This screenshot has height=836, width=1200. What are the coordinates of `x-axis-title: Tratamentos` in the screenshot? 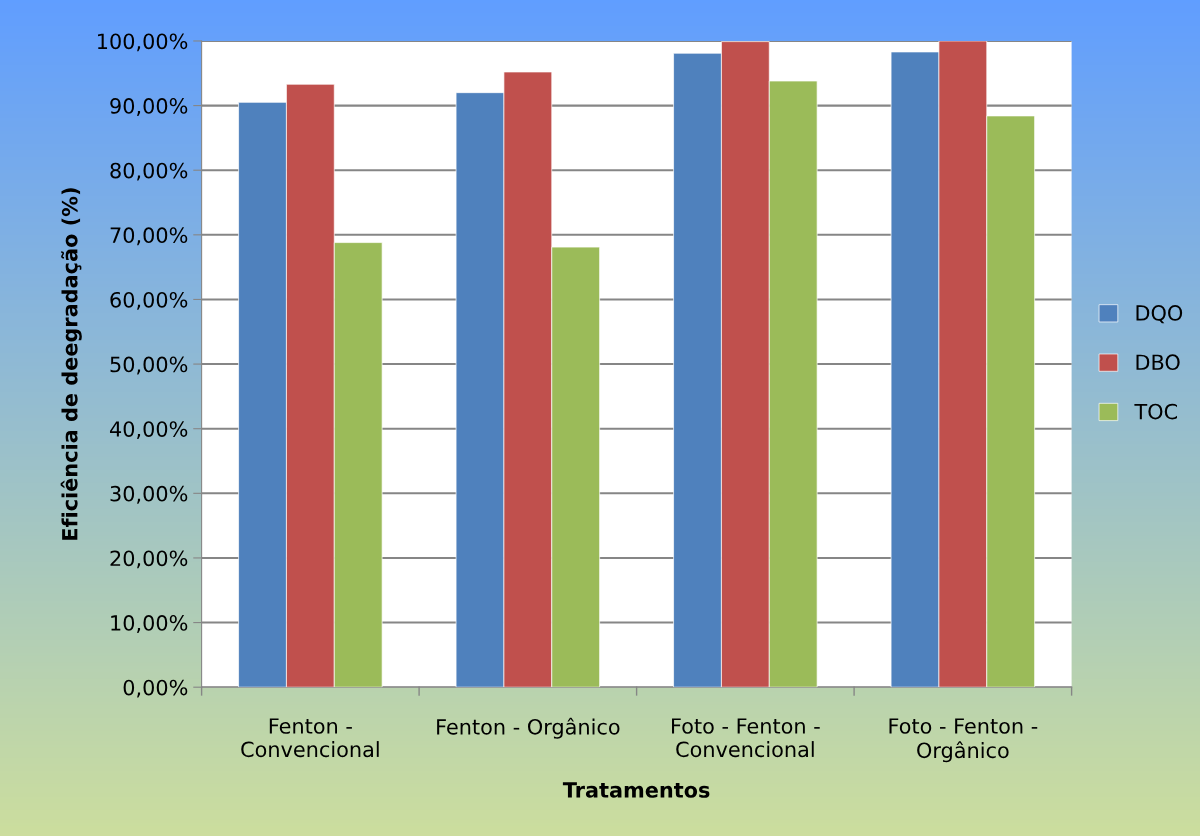 It's located at (636, 790).